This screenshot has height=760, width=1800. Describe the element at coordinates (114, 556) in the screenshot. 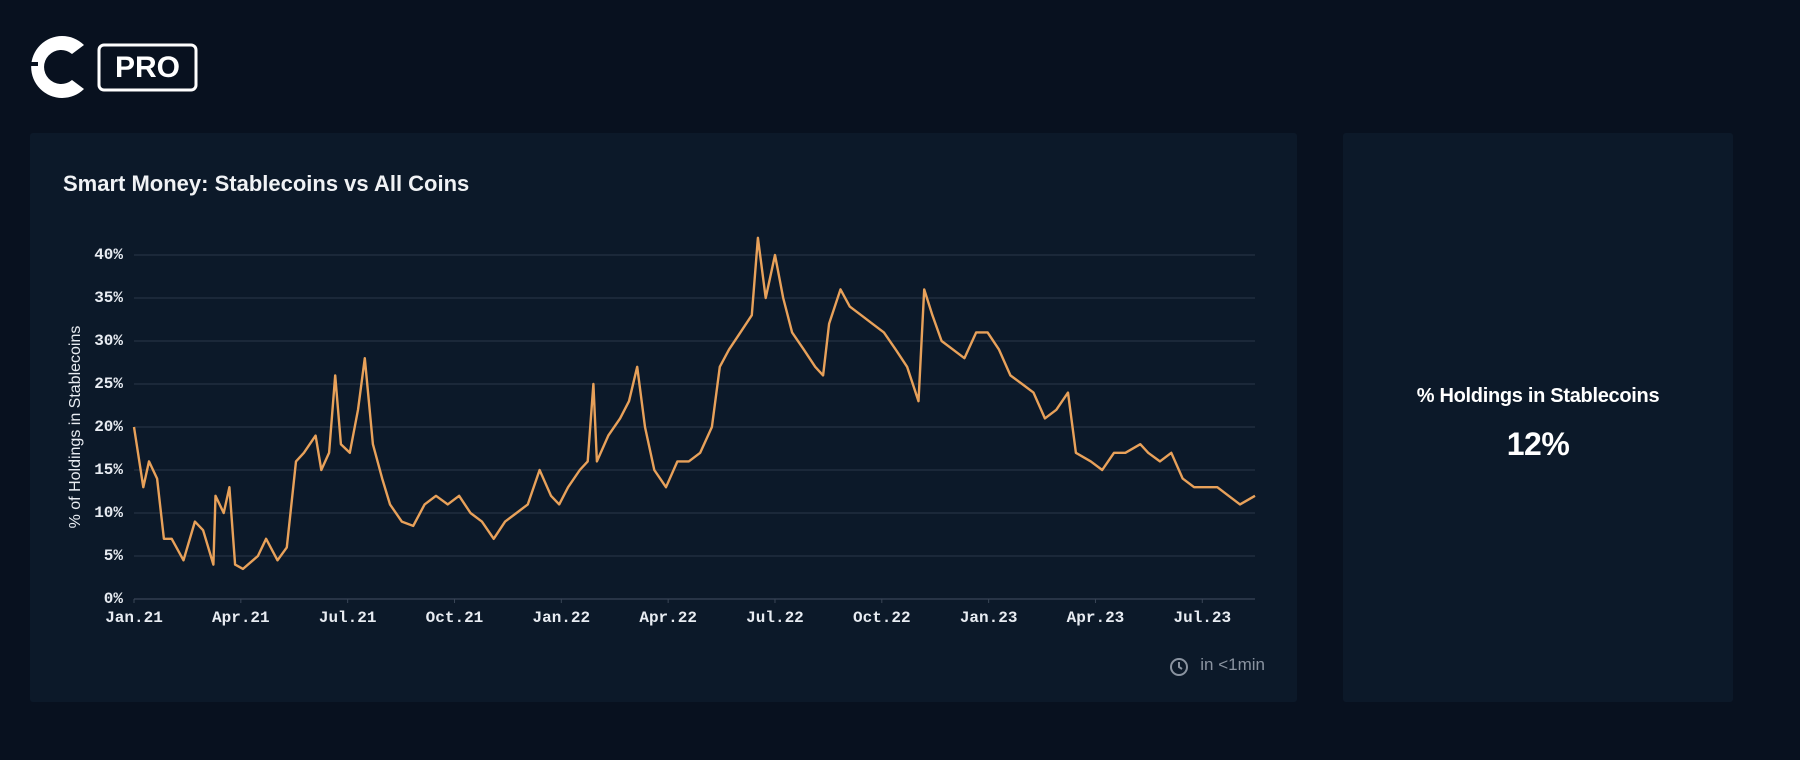

I see `y-tick-label: 5%` at that location.